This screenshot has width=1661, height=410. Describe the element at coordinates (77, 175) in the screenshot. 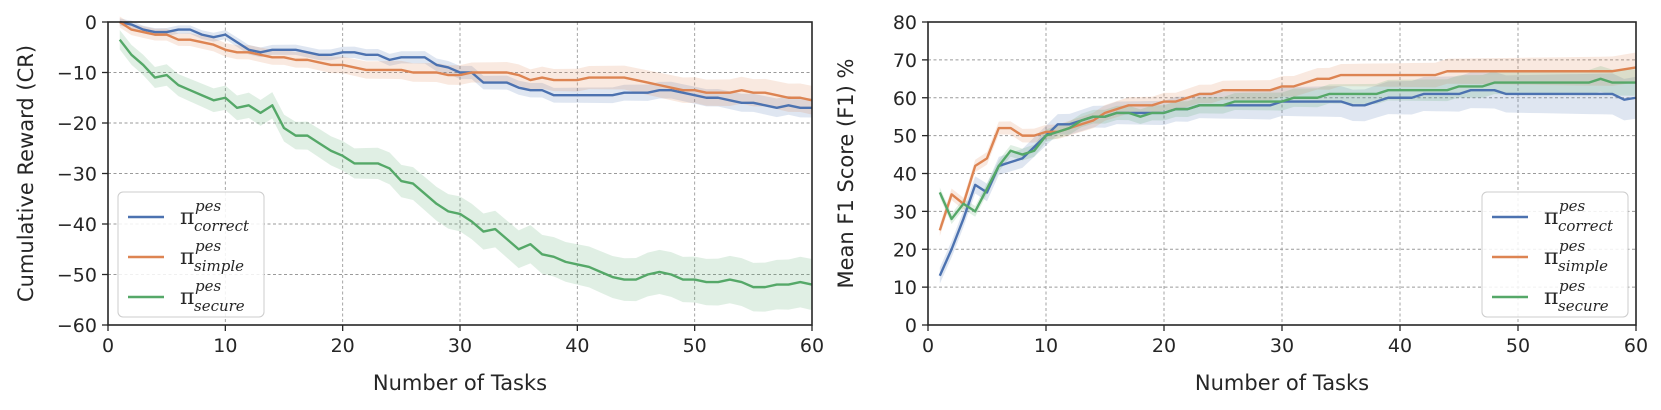

I see `y-tick-label: −30` at that location.